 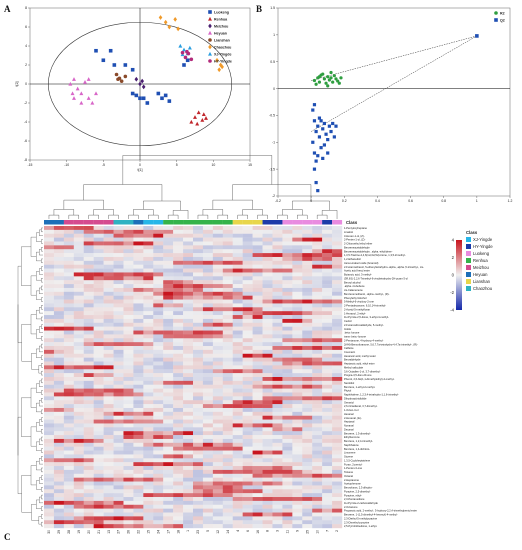 What do you see at coordinates (248, 531) in the screenshot?
I see `column-label: 6` at bounding box center [248, 531].